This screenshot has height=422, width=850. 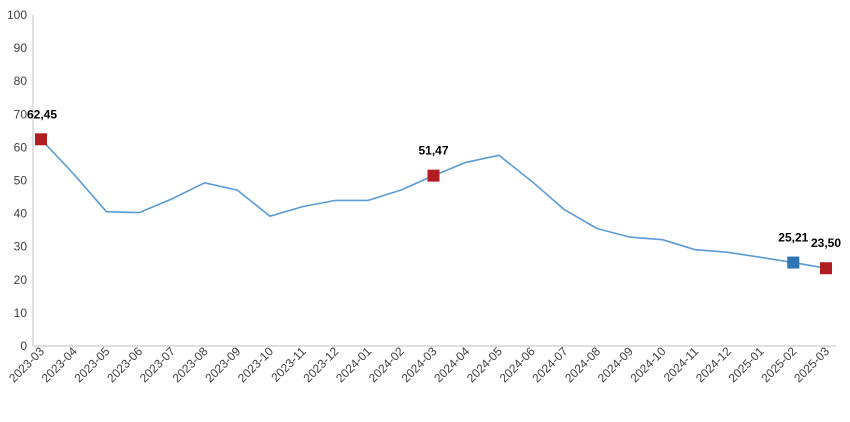 What do you see at coordinates (21, 81) in the screenshot?
I see `y-tick-label: 80` at bounding box center [21, 81].